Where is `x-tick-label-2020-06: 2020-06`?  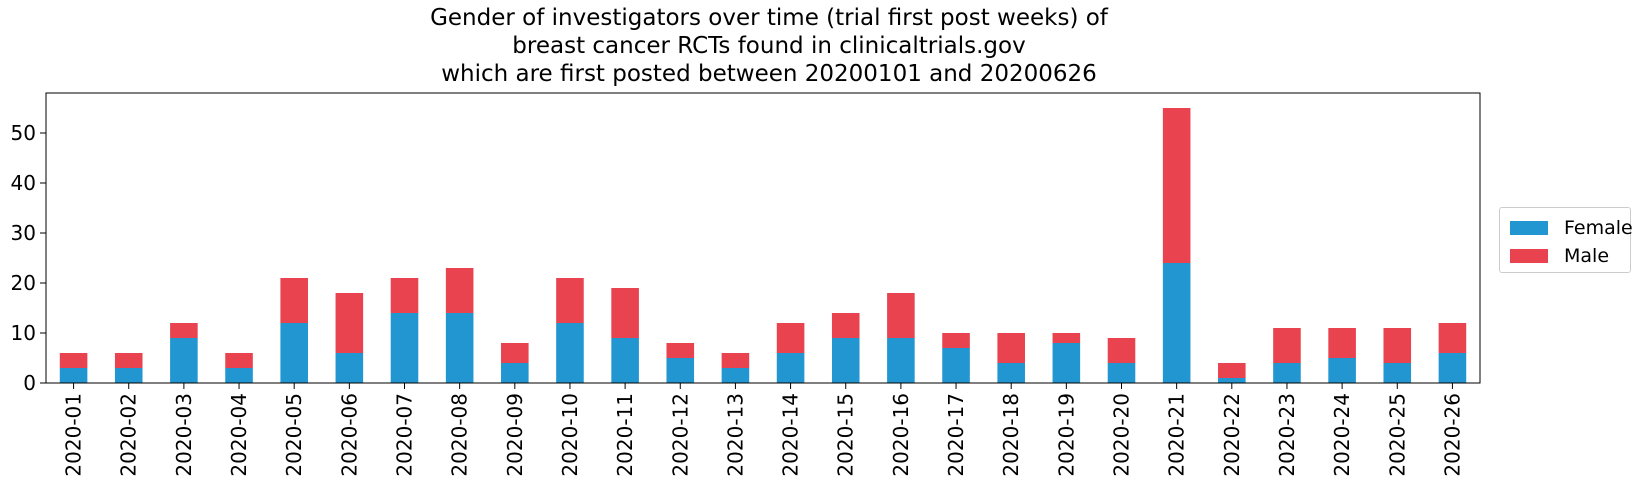
x-tick-label-2020-06: 2020-06 is located at coordinates (349, 435).